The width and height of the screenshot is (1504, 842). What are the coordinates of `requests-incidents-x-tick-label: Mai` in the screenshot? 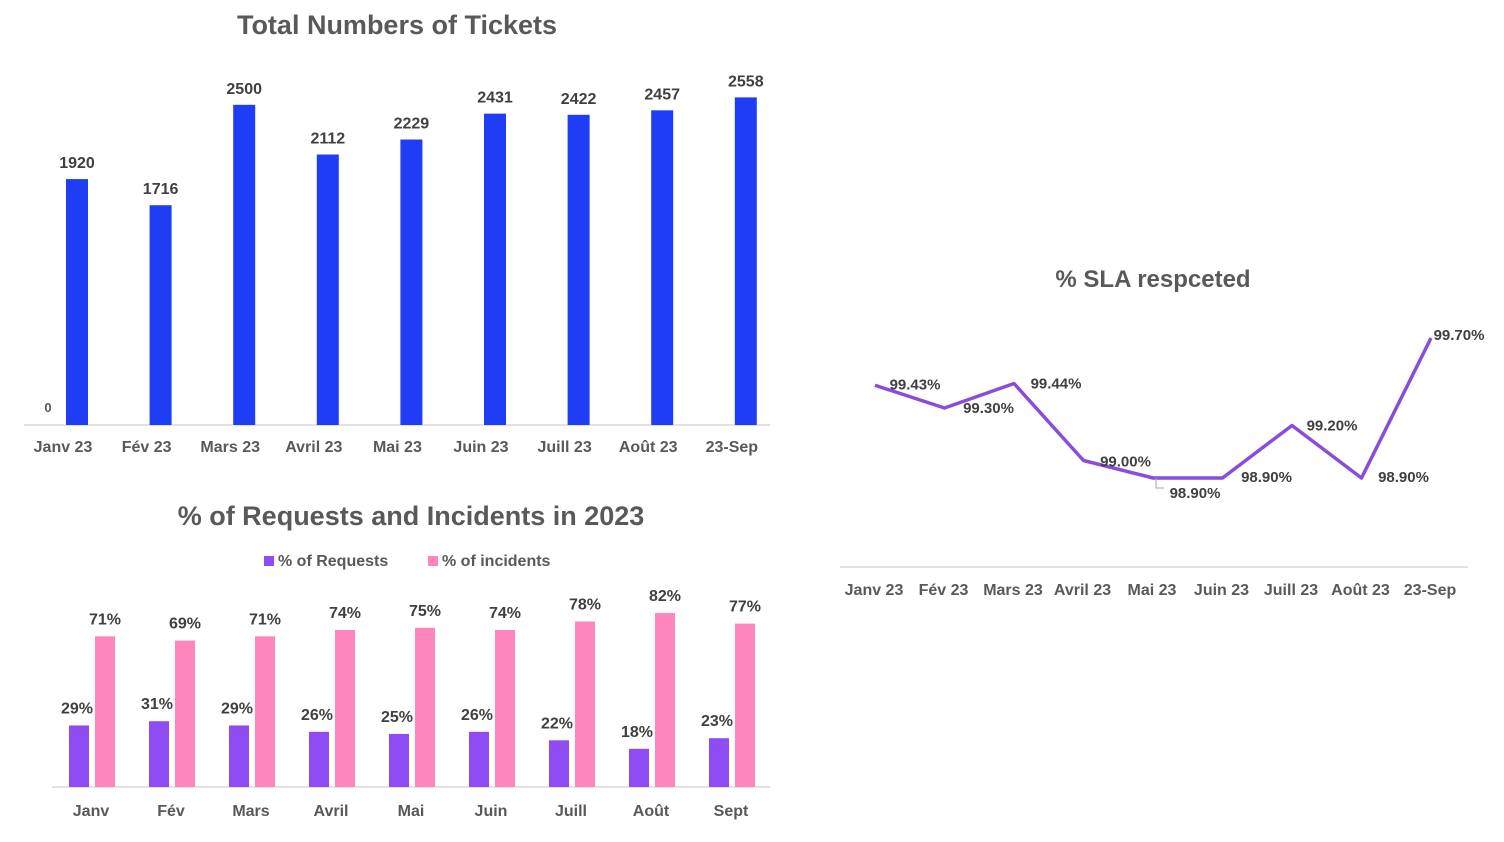 It's located at (411, 811).